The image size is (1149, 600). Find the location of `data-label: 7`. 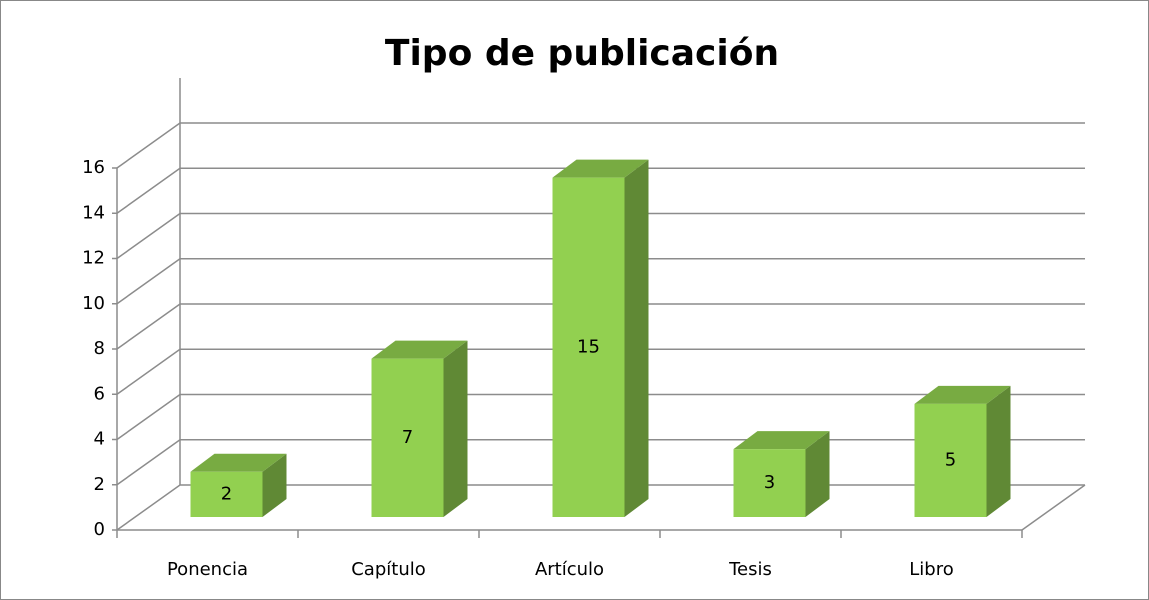

data-label: 7 is located at coordinates (407, 437).